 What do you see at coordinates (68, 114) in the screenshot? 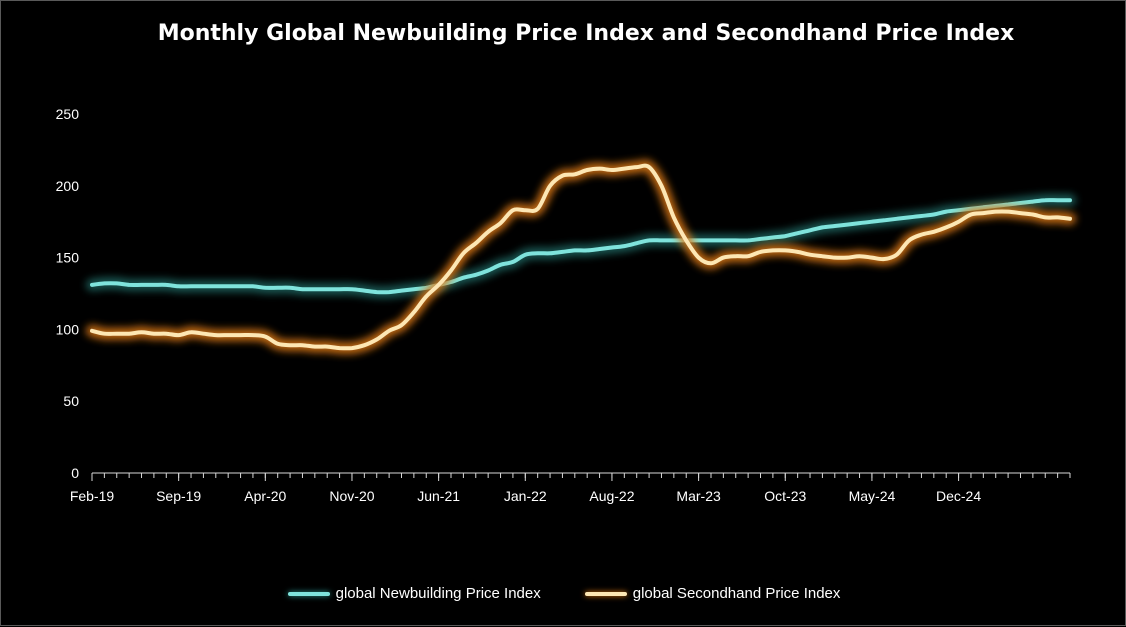
I see `y-tick-label: 250` at bounding box center [68, 114].